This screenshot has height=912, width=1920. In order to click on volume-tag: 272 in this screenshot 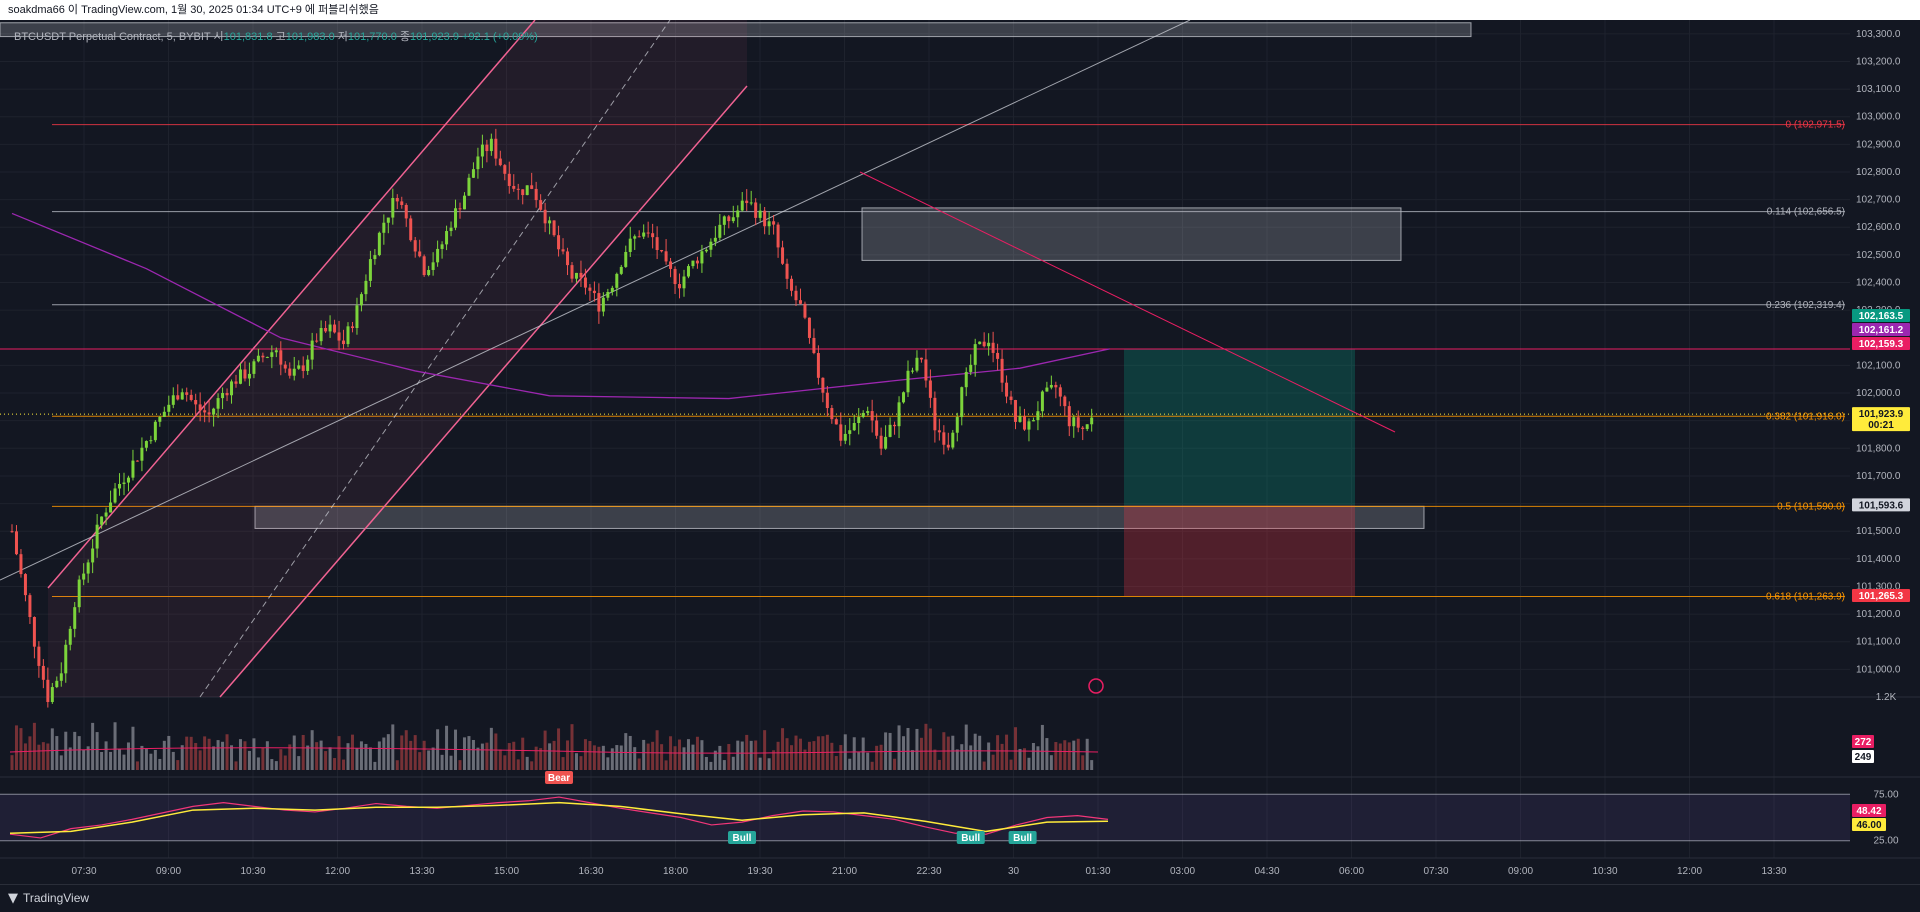, I will do `click(1863, 741)`.